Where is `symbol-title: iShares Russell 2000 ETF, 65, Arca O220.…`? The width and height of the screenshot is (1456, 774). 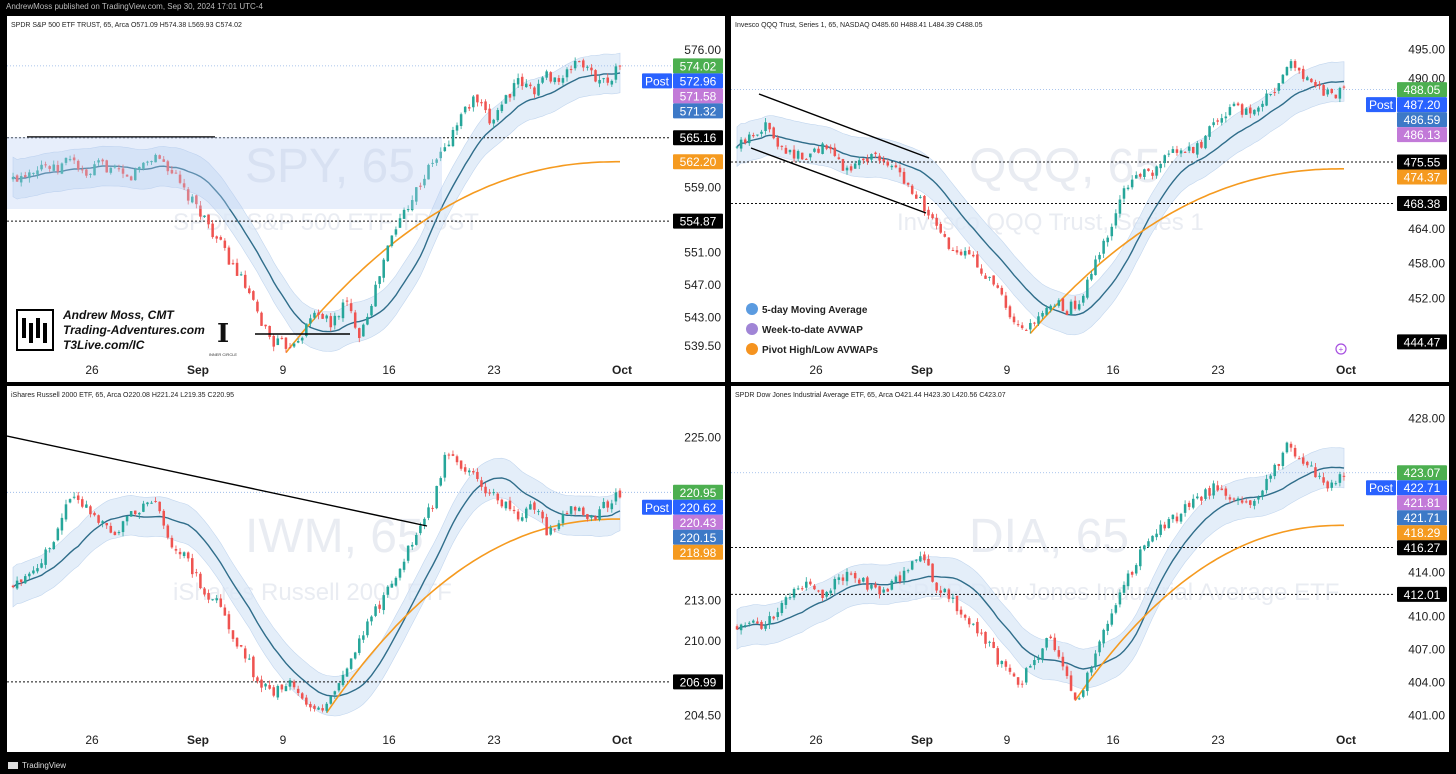 symbol-title: iShares Russell 2000 ETF, 65, Arca O220.… is located at coordinates (122, 395).